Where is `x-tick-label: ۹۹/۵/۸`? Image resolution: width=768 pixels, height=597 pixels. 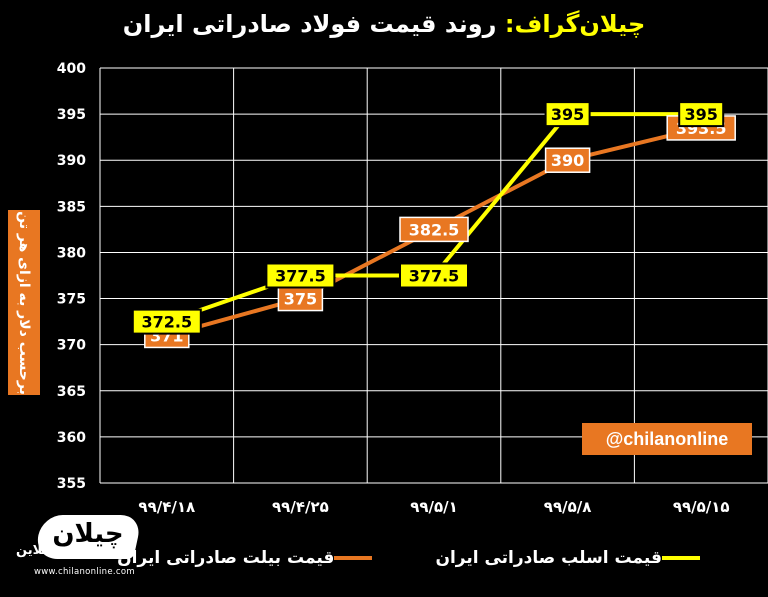
x-tick-label: ۹۹/۵/۸ is located at coordinates (568, 507).